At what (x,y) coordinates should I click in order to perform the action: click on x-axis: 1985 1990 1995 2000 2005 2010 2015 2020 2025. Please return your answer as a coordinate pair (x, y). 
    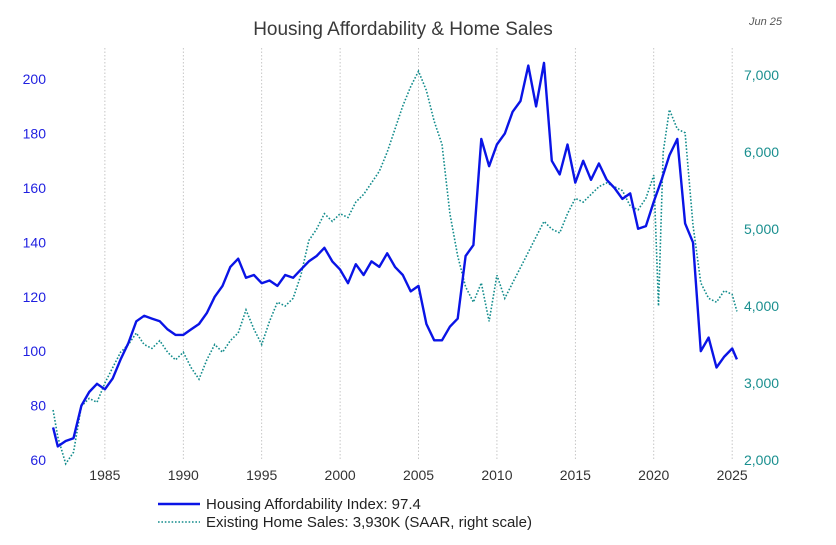
    Looking at the image, I should click on (418, 475).